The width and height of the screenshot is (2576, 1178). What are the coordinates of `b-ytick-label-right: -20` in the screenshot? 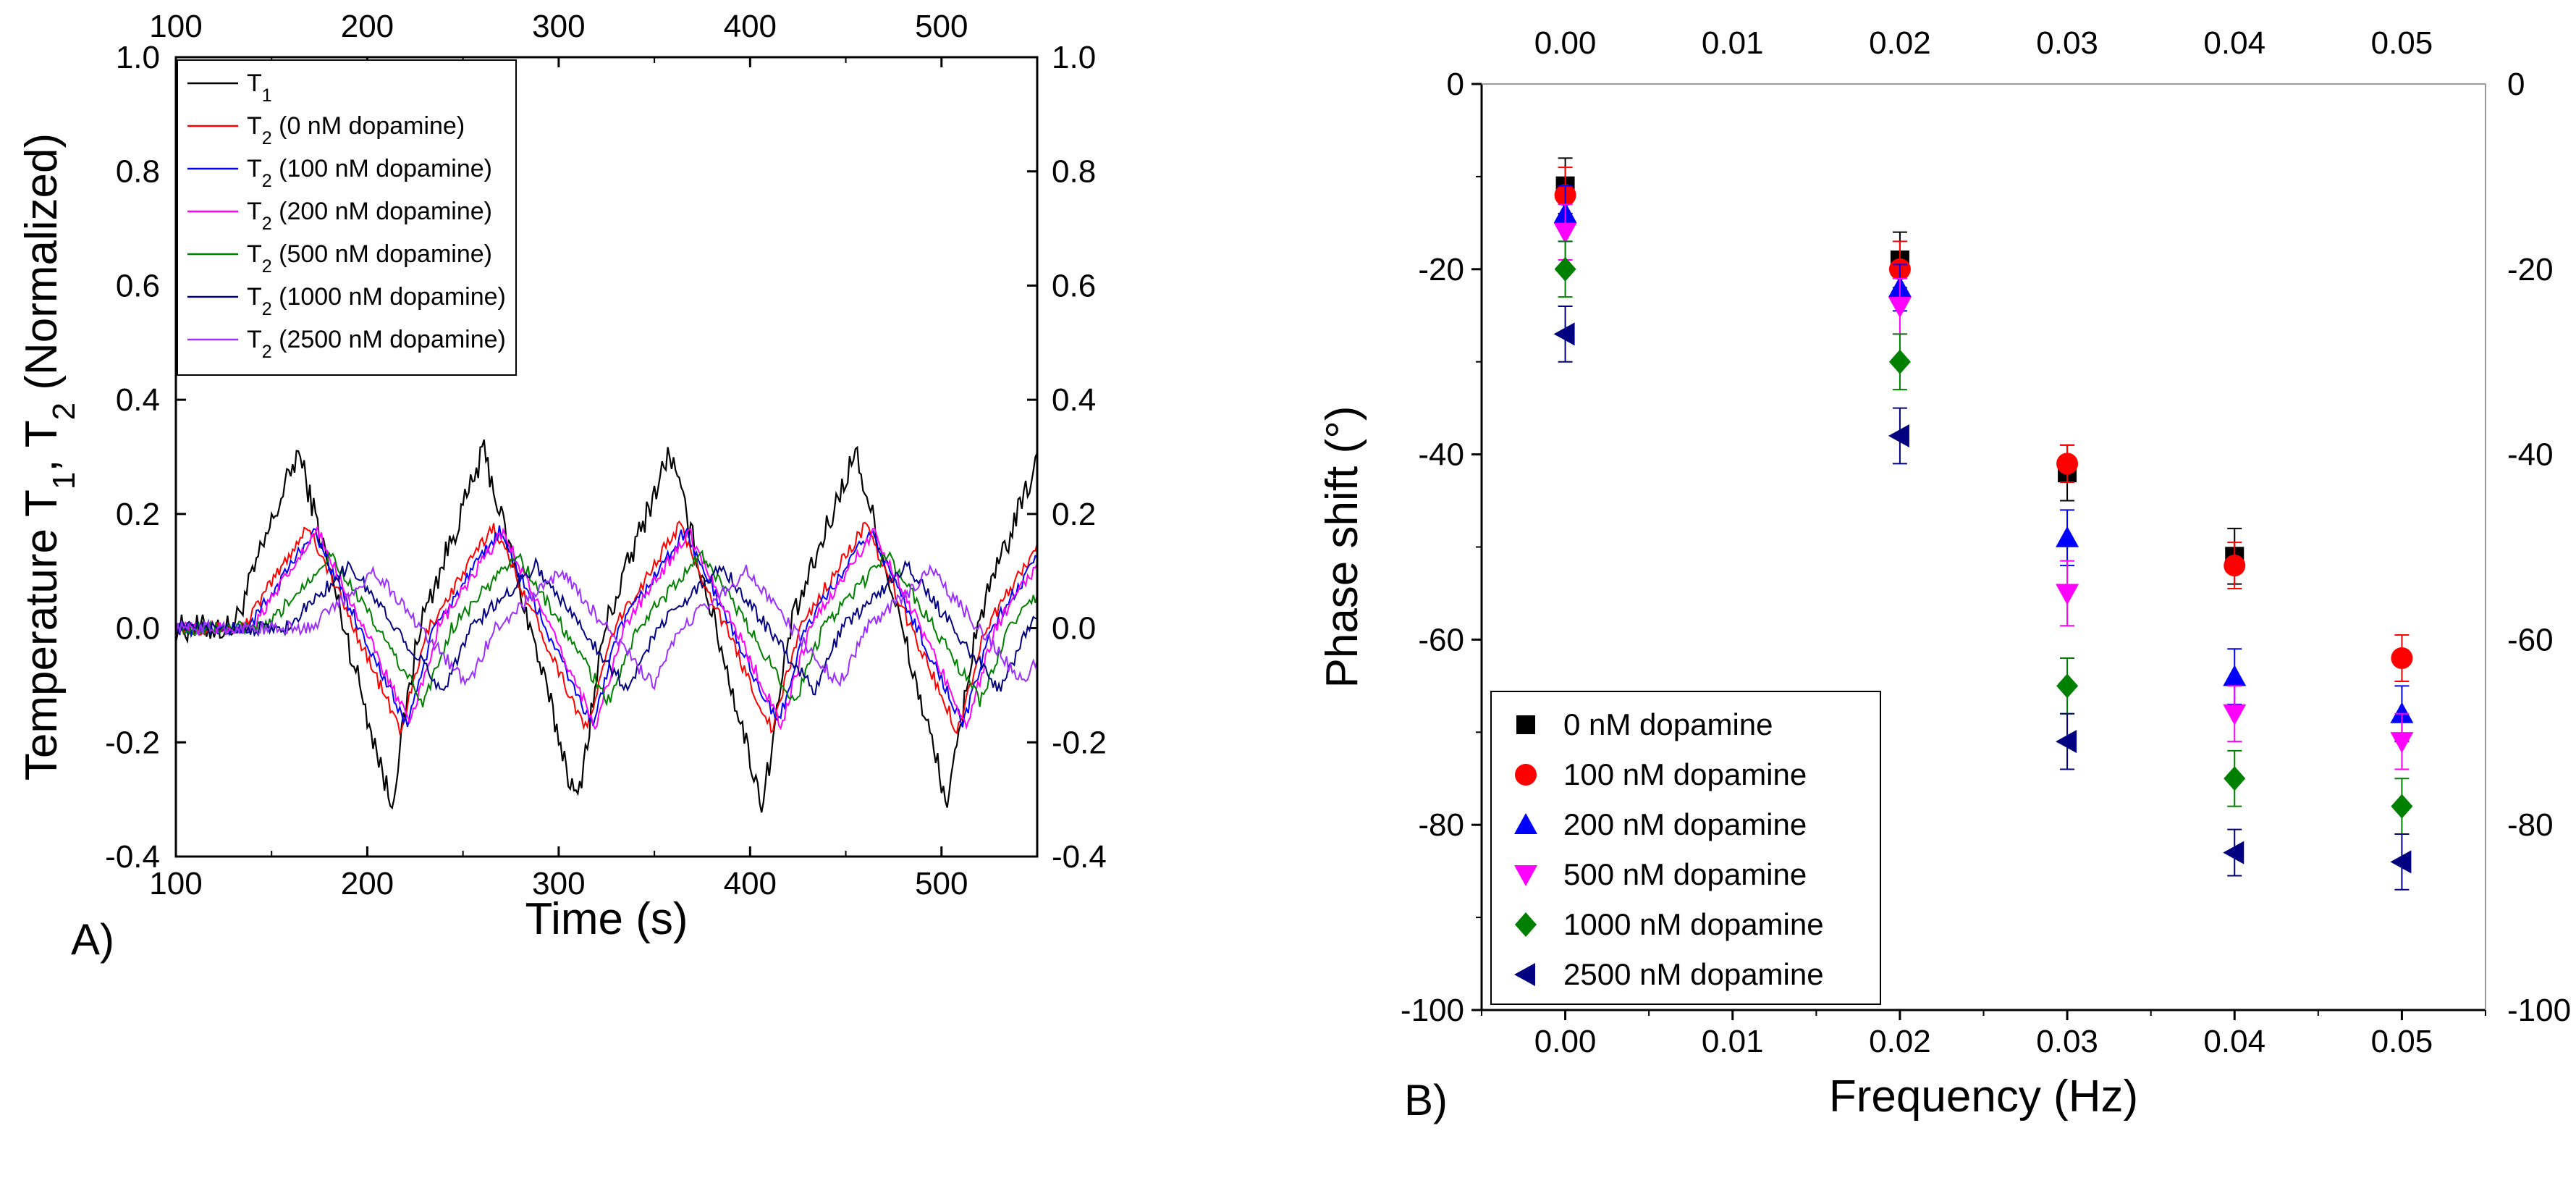 It's located at (2530, 269).